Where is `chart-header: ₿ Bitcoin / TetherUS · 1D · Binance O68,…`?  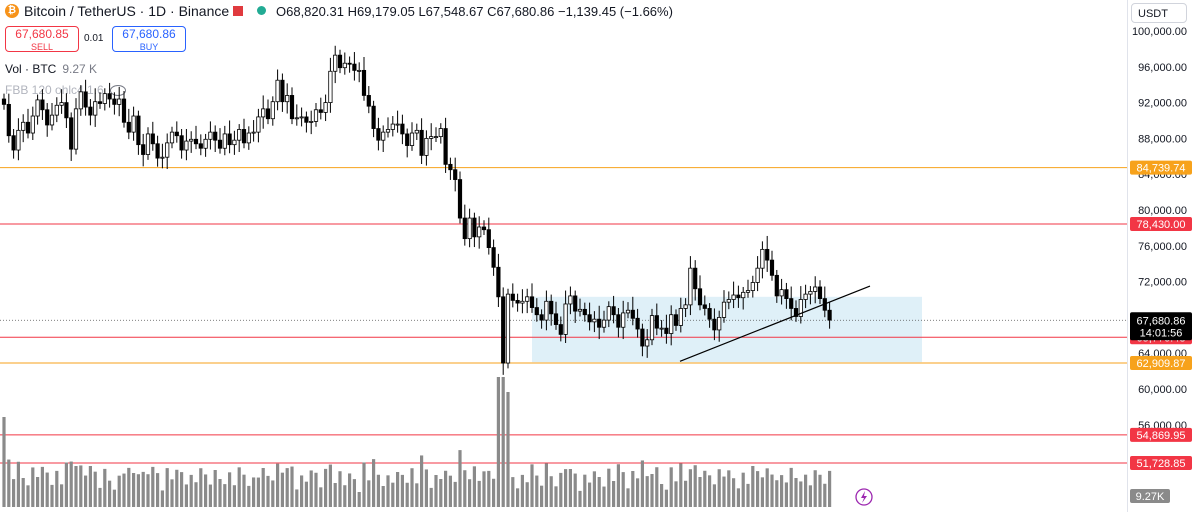
chart-header: ₿ Bitcoin / TetherUS · 1D · Binance O68,… is located at coordinates (560, 13).